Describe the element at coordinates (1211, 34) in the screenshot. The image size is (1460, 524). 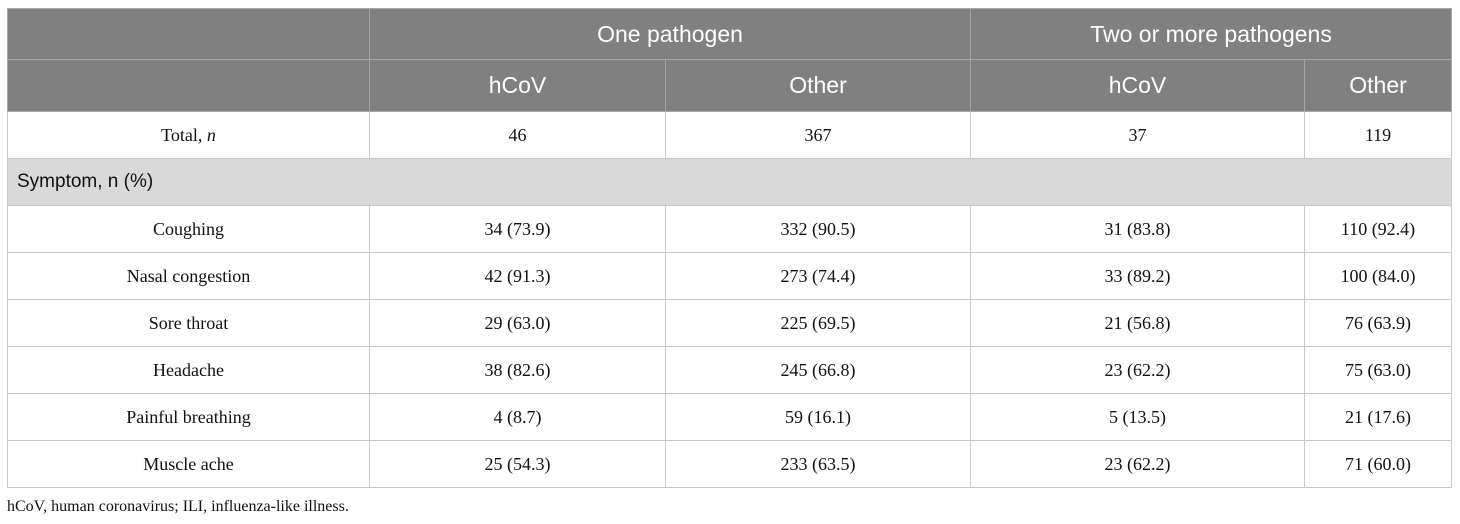
I see `header-two-or-more-pathogens: Two or more pathogens` at that location.